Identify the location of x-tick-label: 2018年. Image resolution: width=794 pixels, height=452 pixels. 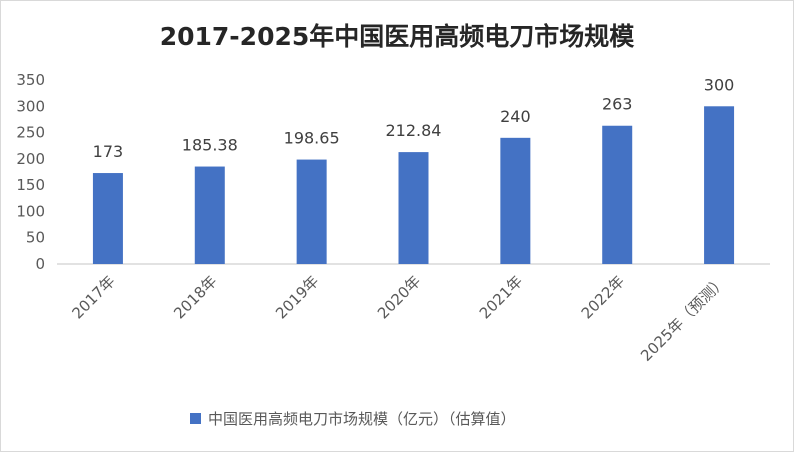
(195, 297).